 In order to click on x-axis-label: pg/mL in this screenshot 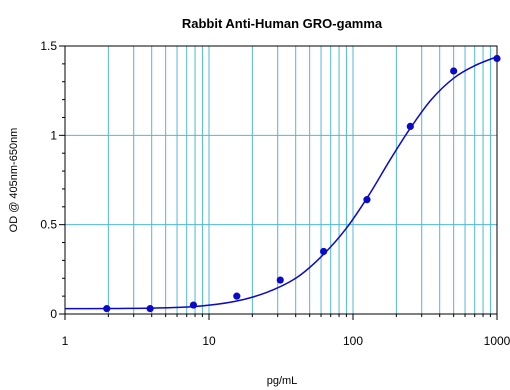, I will do `click(282, 381)`.